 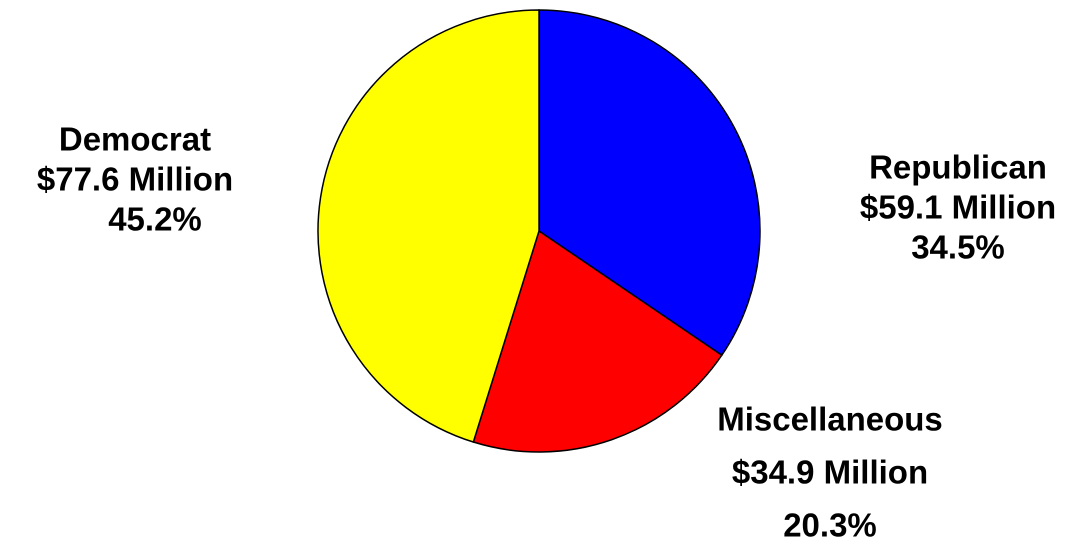 What do you see at coordinates (135, 139) in the screenshot?
I see `slice-label: Democrat` at bounding box center [135, 139].